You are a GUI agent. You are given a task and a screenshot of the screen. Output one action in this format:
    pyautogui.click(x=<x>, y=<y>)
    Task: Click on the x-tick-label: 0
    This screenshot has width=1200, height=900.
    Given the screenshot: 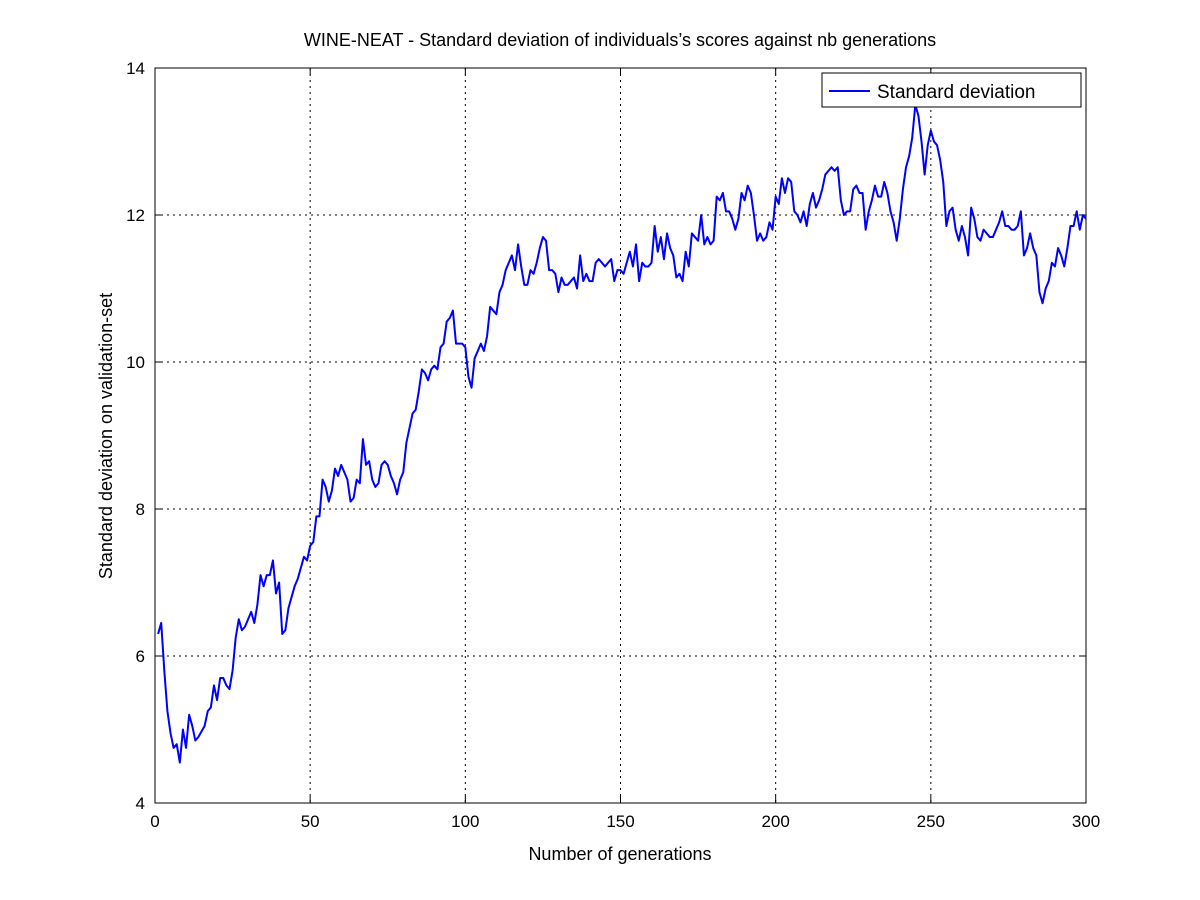 What is the action you would take?
    pyautogui.click(x=154, y=821)
    